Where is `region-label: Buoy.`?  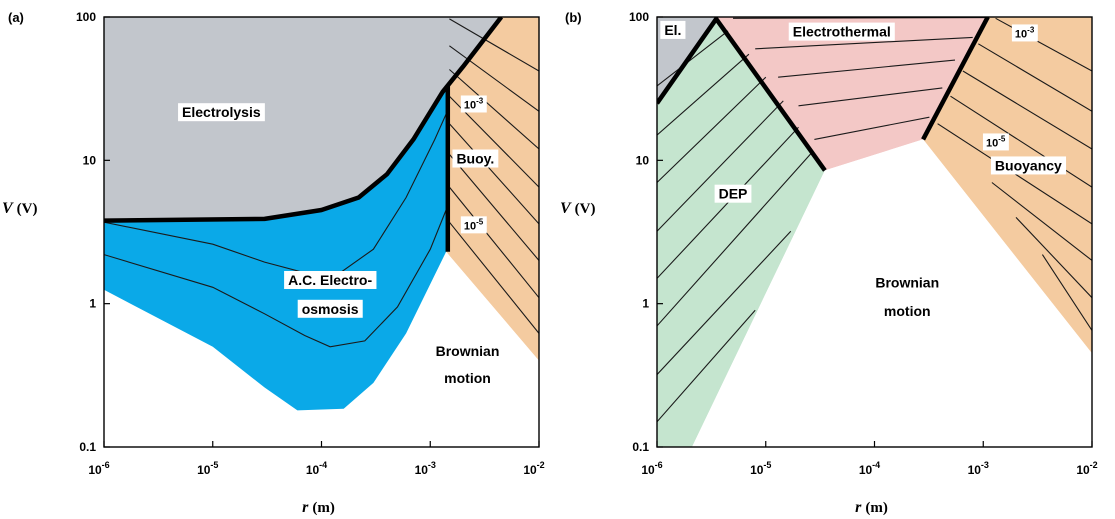
region-label: Buoy. is located at coordinates (475, 159).